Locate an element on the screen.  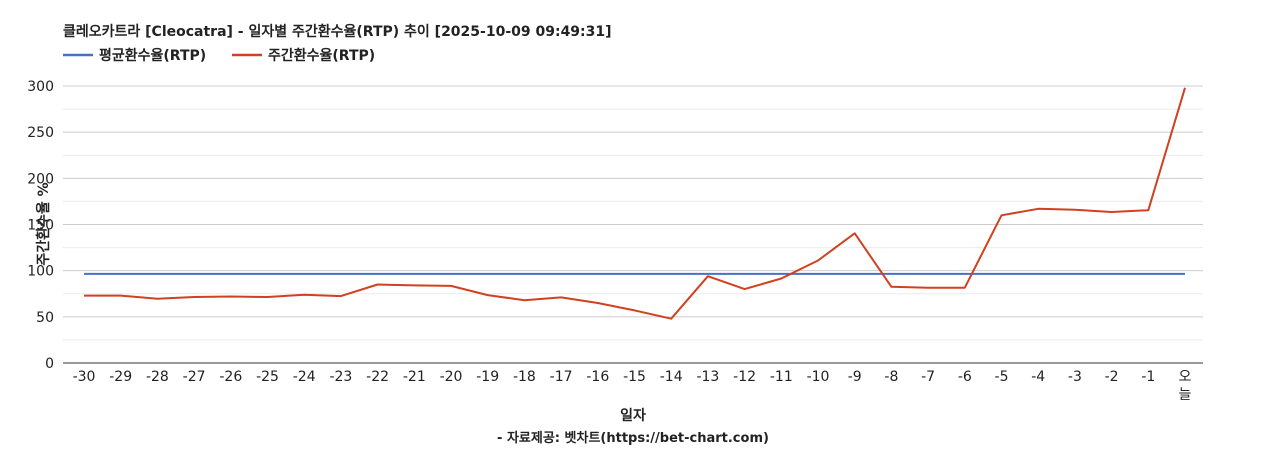
x-tick-label: -9 is located at coordinates (855, 377).